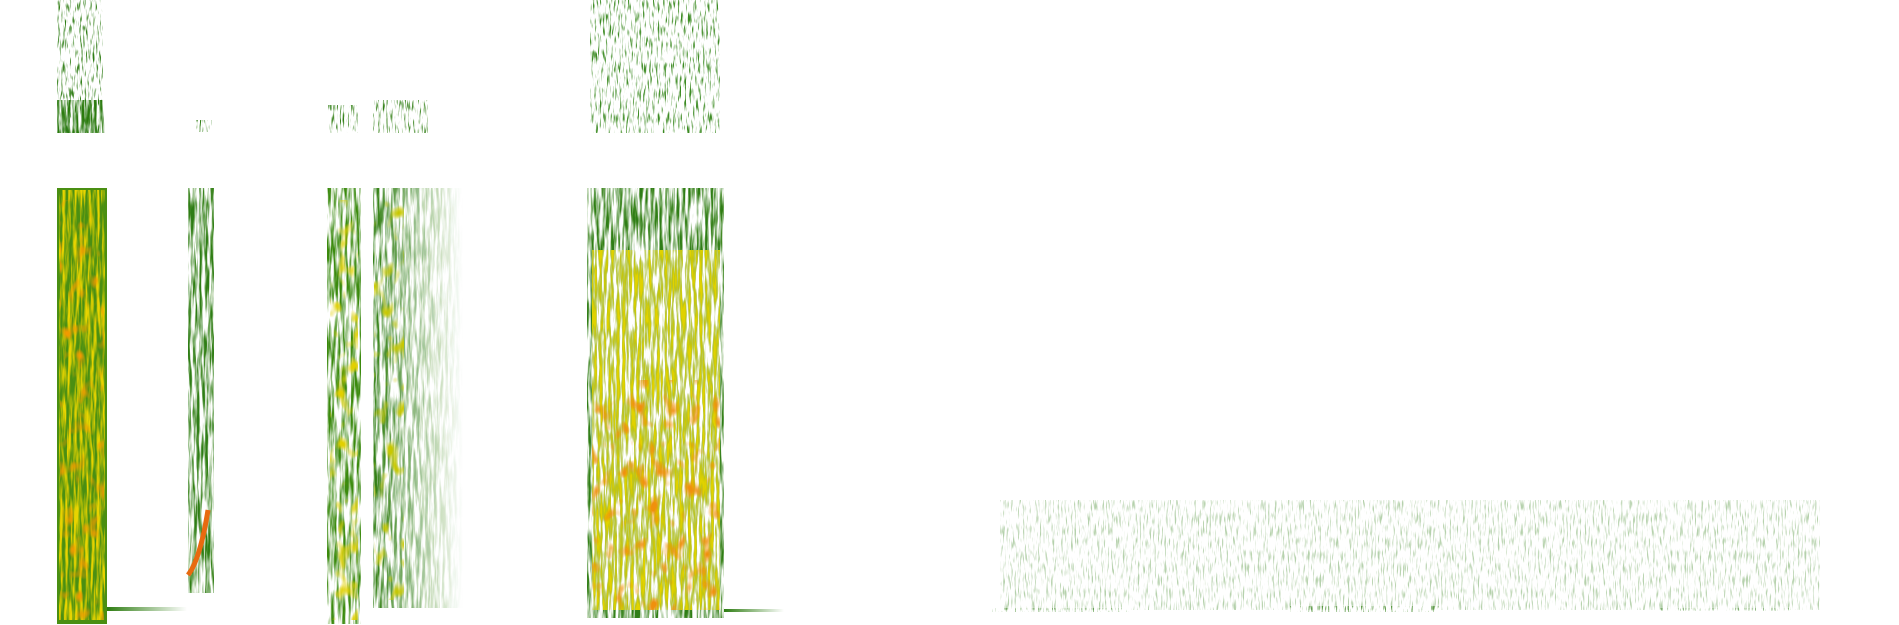 The image size is (1899, 625). Describe the element at coordinates (201, 390) in the screenshot. I see `energy-base` at that location.